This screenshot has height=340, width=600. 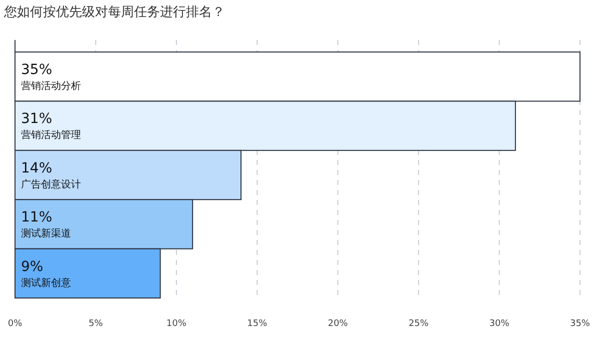 What do you see at coordinates (36, 168) in the screenshot?
I see `data-label: 14%` at bounding box center [36, 168].